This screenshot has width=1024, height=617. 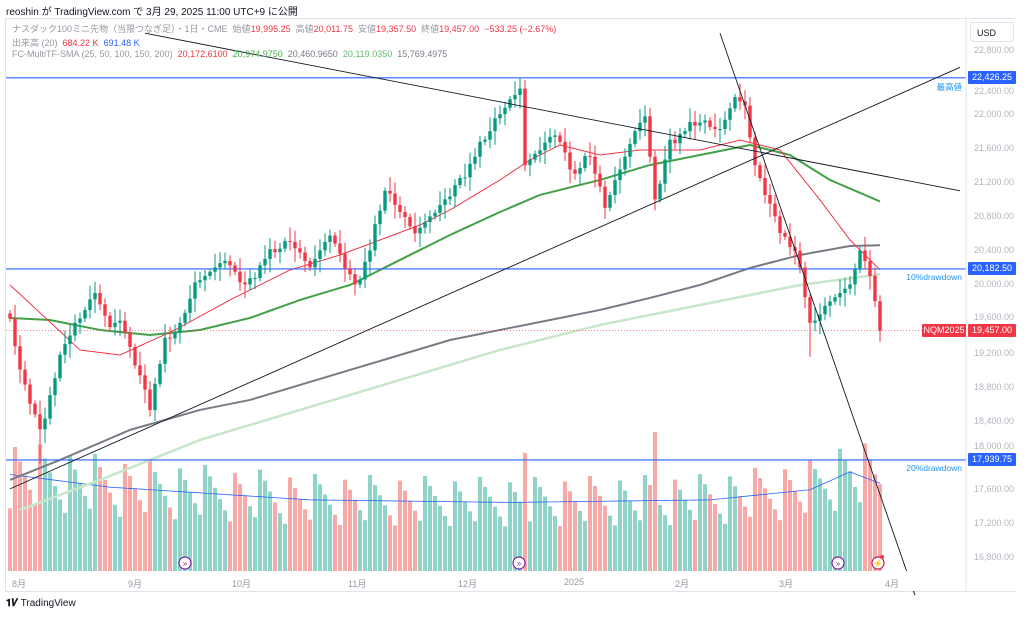 I want to click on price-tick-label: 17,600.00, so click(x=993, y=488).